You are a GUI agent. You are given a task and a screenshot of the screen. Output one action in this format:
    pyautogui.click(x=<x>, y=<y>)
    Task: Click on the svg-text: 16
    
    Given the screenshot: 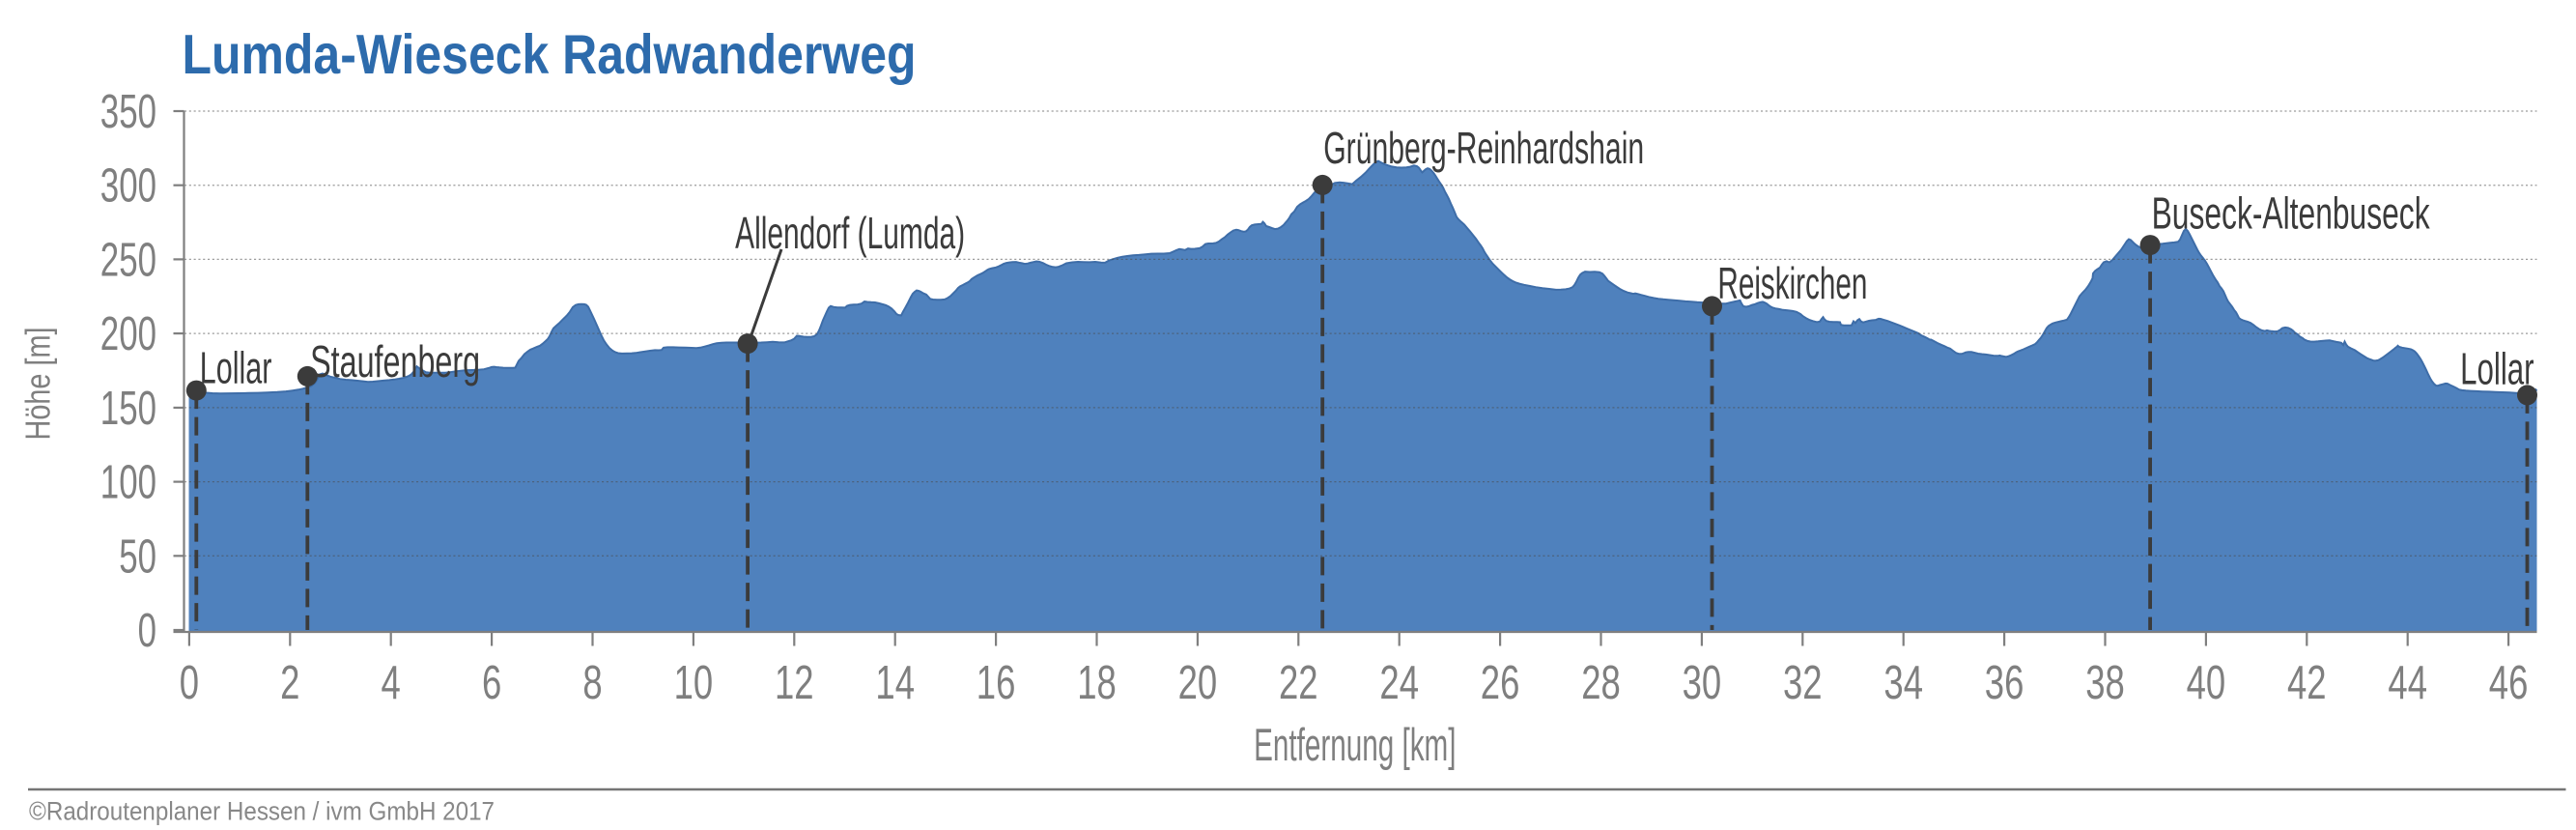 What is the action you would take?
    pyautogui.click(x=997, y=683)
    